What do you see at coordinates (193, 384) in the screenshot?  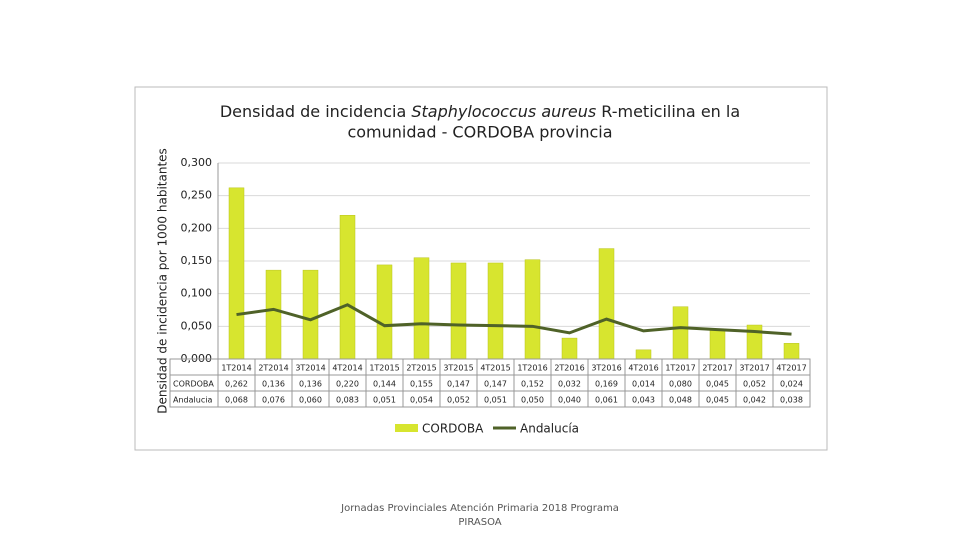 I see `table-row-label: CORDOBA` at bounding box center [193, 384].